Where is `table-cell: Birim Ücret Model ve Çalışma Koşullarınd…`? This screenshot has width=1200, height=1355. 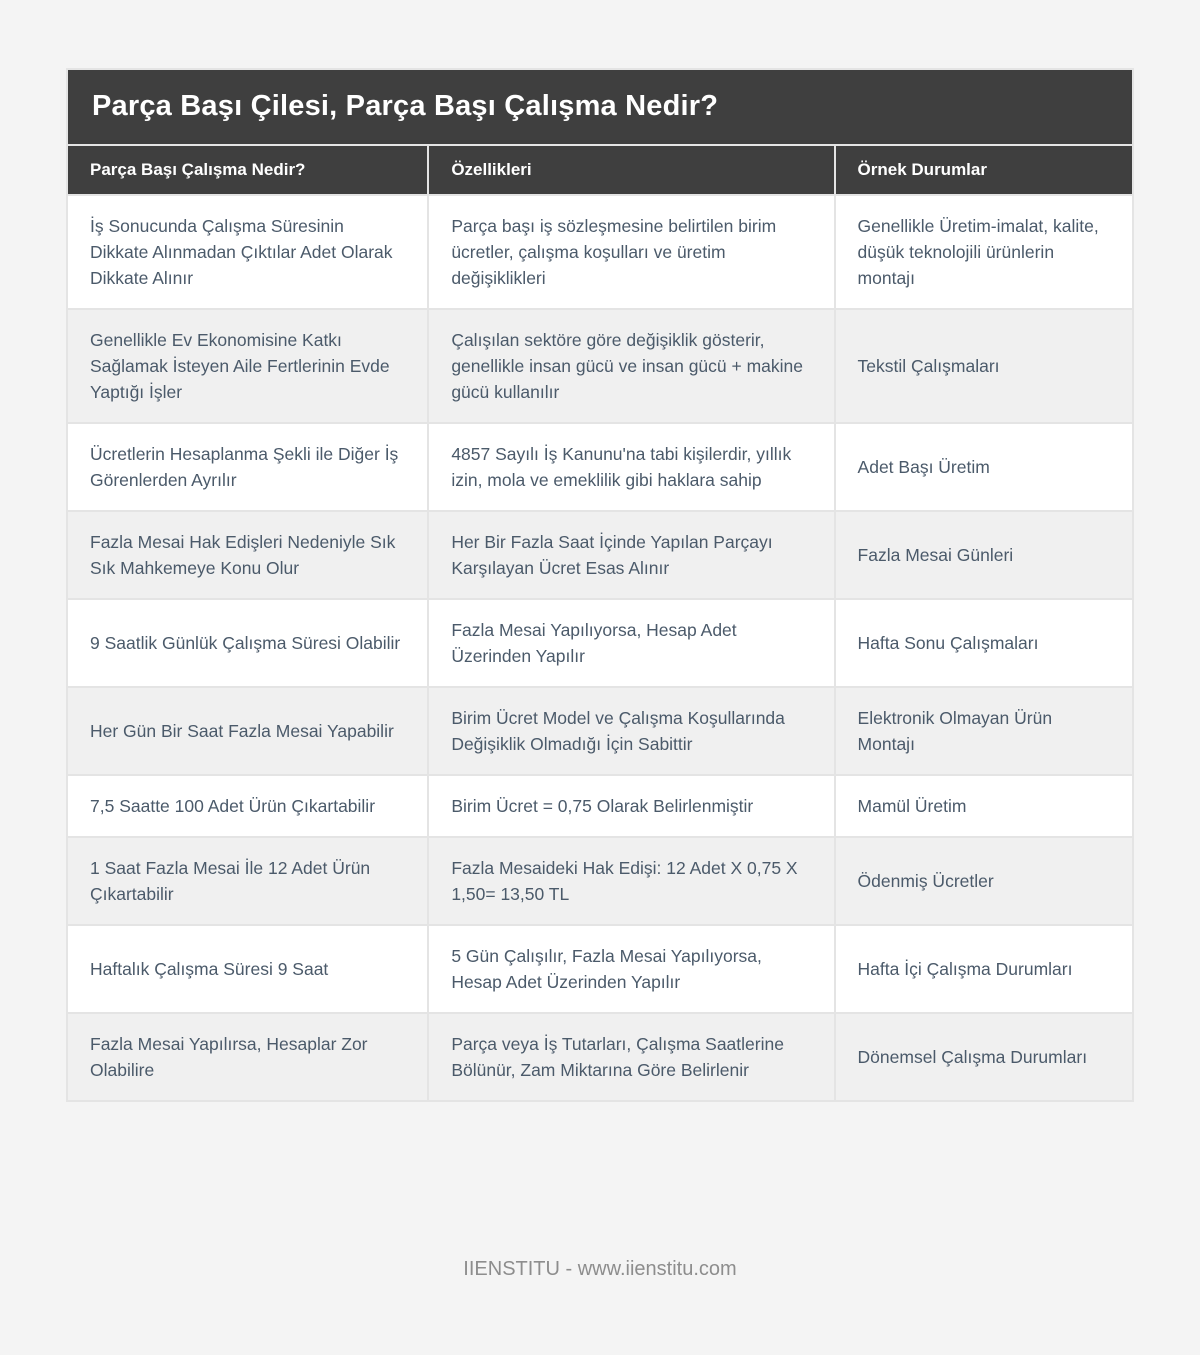 table-cell: Birim Ücret Model ve Çalışma Koşullarınd… is located at coordinates (631, 731).